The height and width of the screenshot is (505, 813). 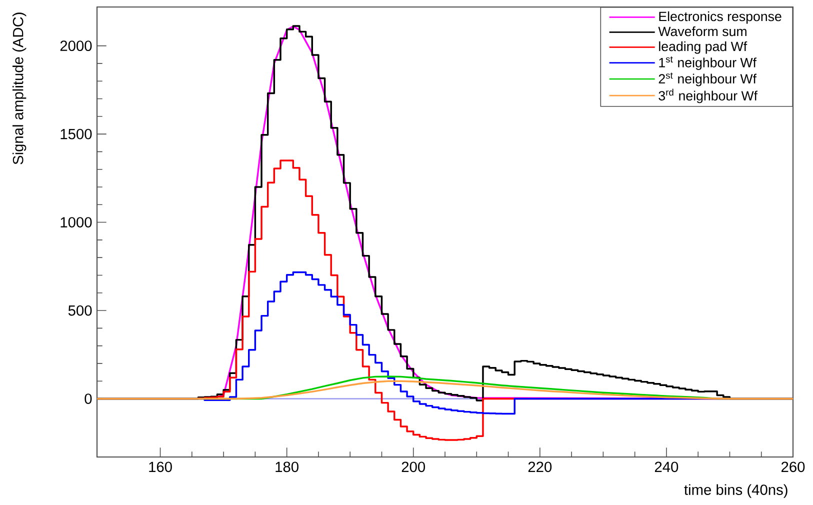 What do you see at coordinates (76, 46) in the screenshot?
I see `y-tick-label: 2000` at bounding box center [76, 46].